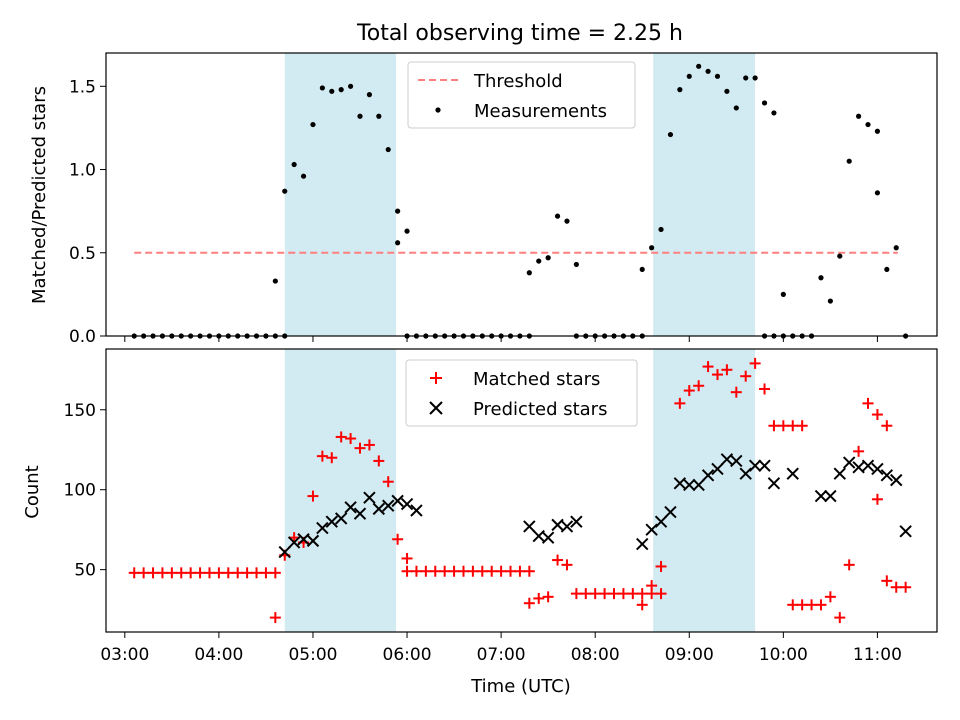 The width and height of the screenshot is (960, 720). Describe the element at coordinates (82, 87) in the screenshot. I see `ratio-y-tick-label: 1.5` at that location.